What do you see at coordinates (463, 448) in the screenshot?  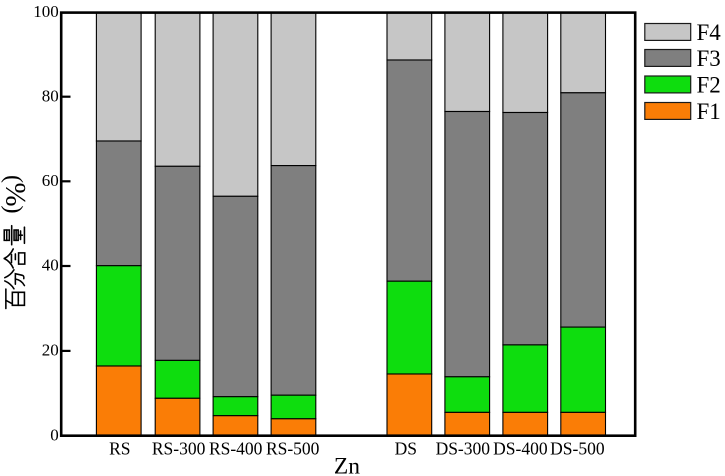 I see `svg-text: DS-300` at bounding box center [463, 448].